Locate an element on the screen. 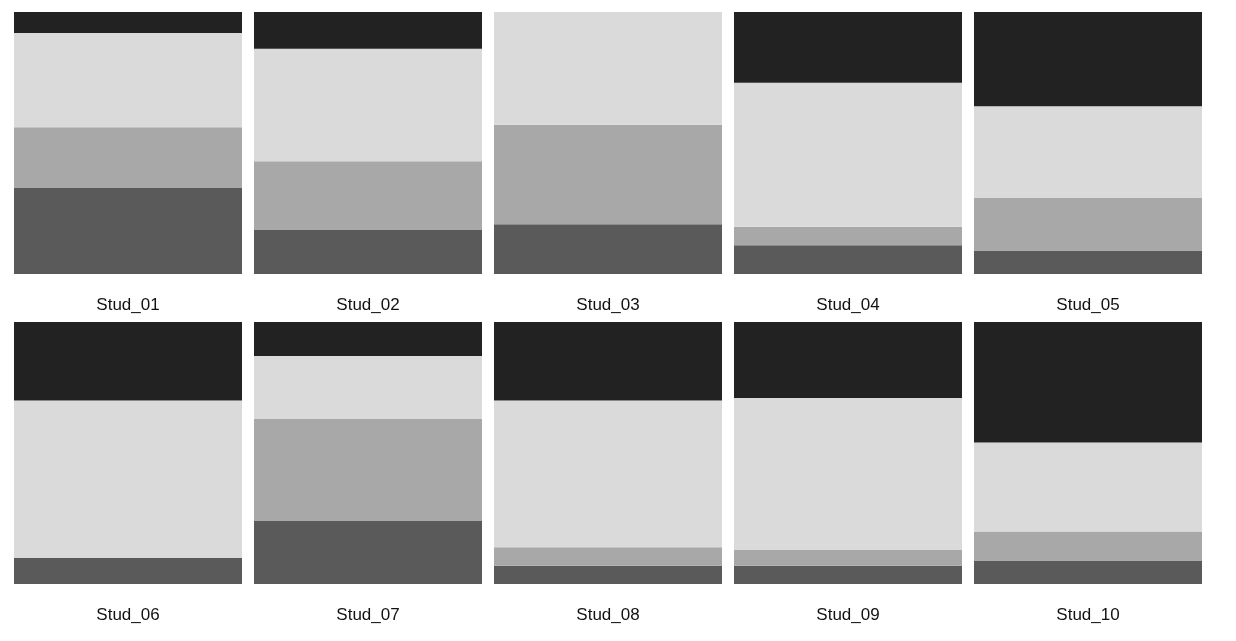  x-axis-title: Stud_09 is located at coordinates (848, 614).